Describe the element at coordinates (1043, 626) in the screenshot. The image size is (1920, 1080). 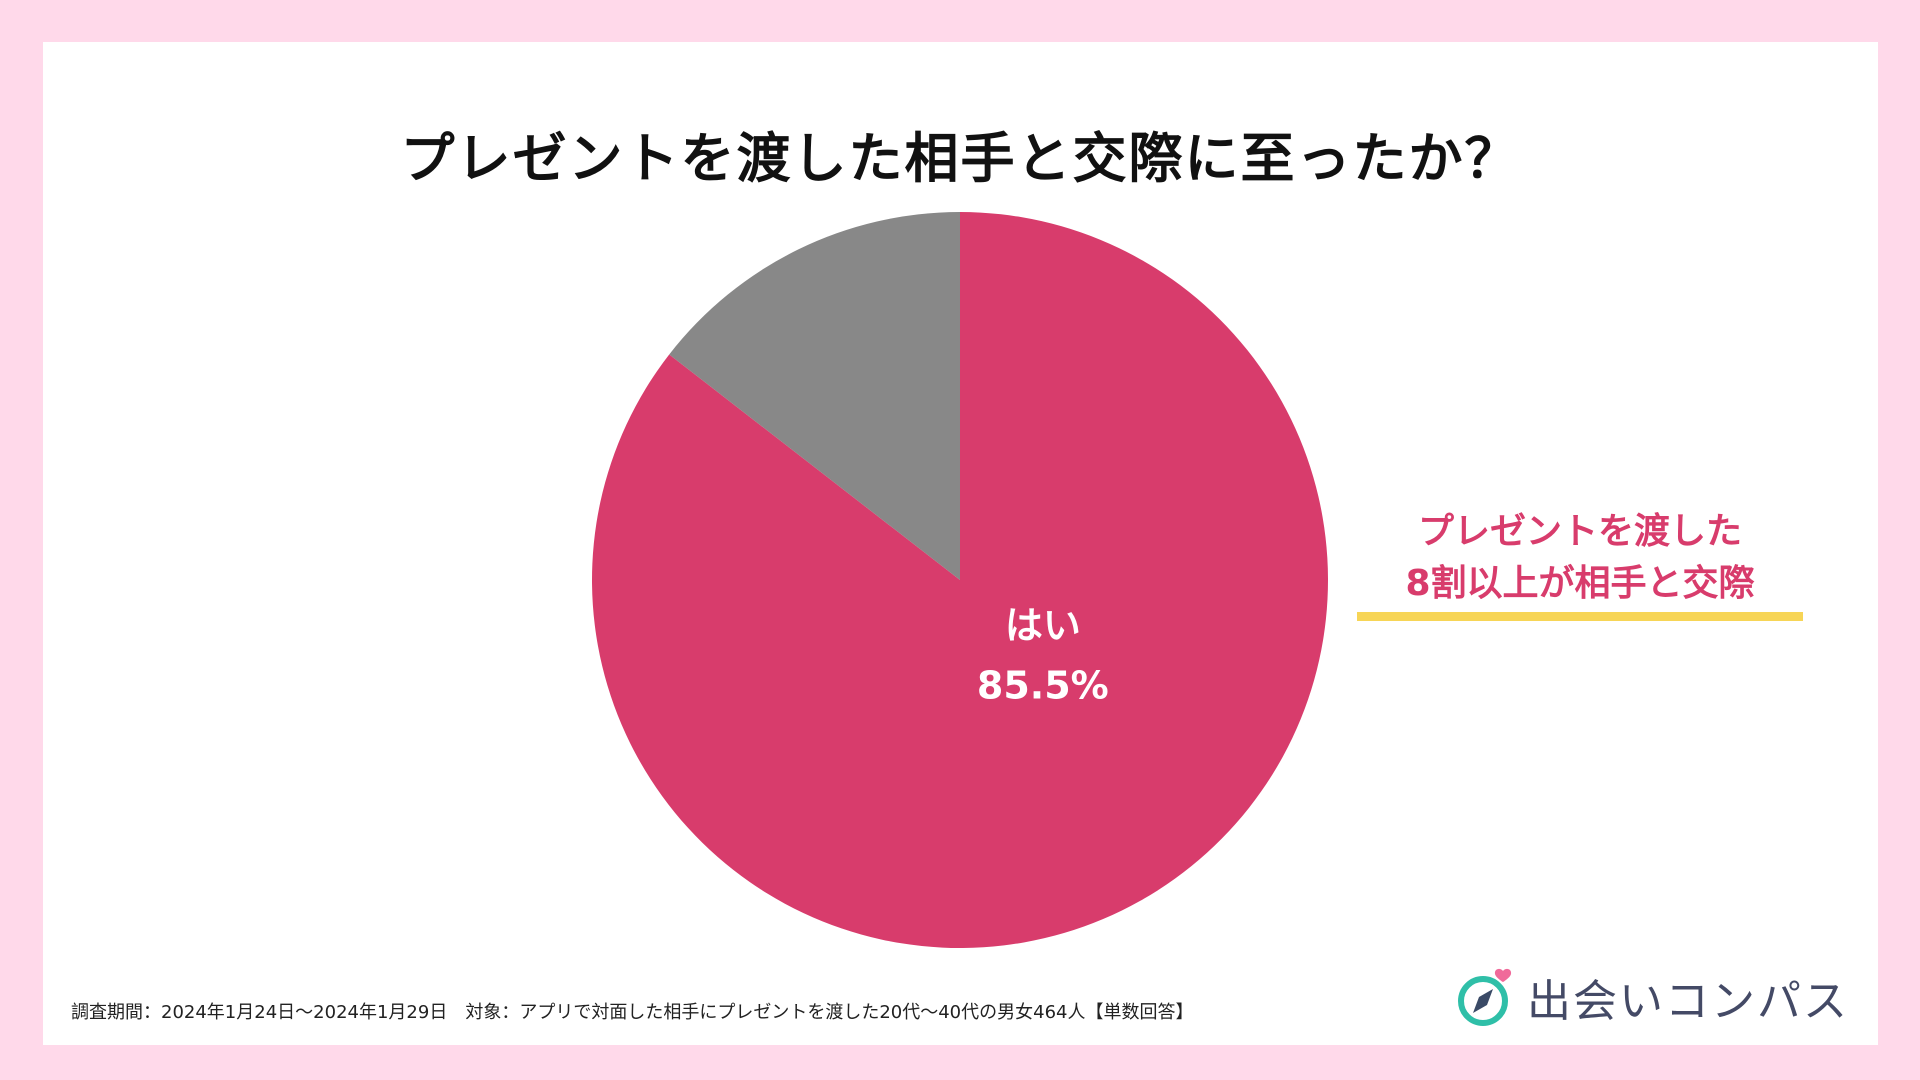
I see `slice-label-0: はい` at that location.